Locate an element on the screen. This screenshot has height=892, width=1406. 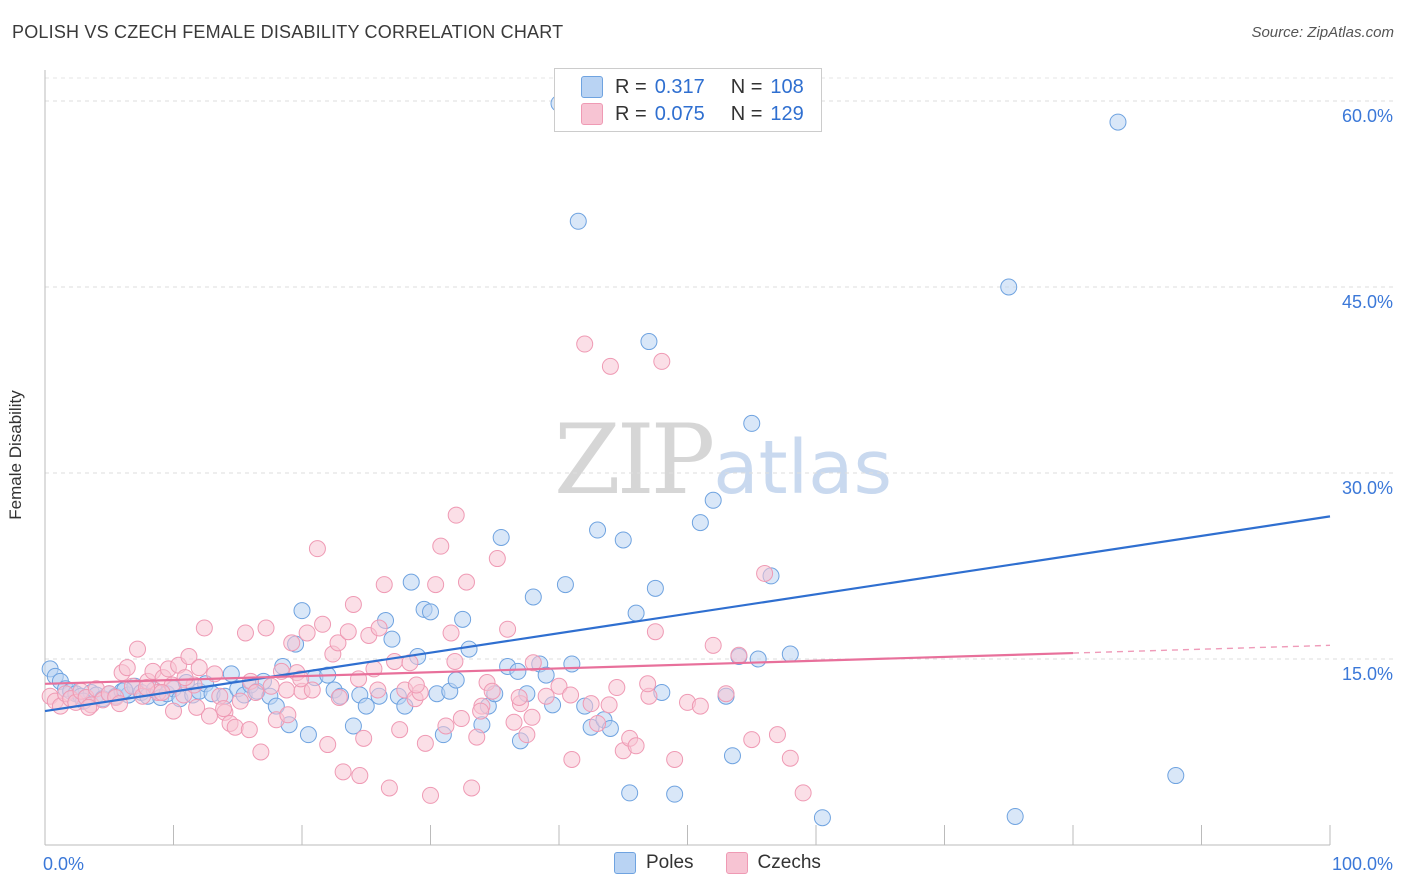
legend-r-value: 0.075 is located at coordinates (679, 113).